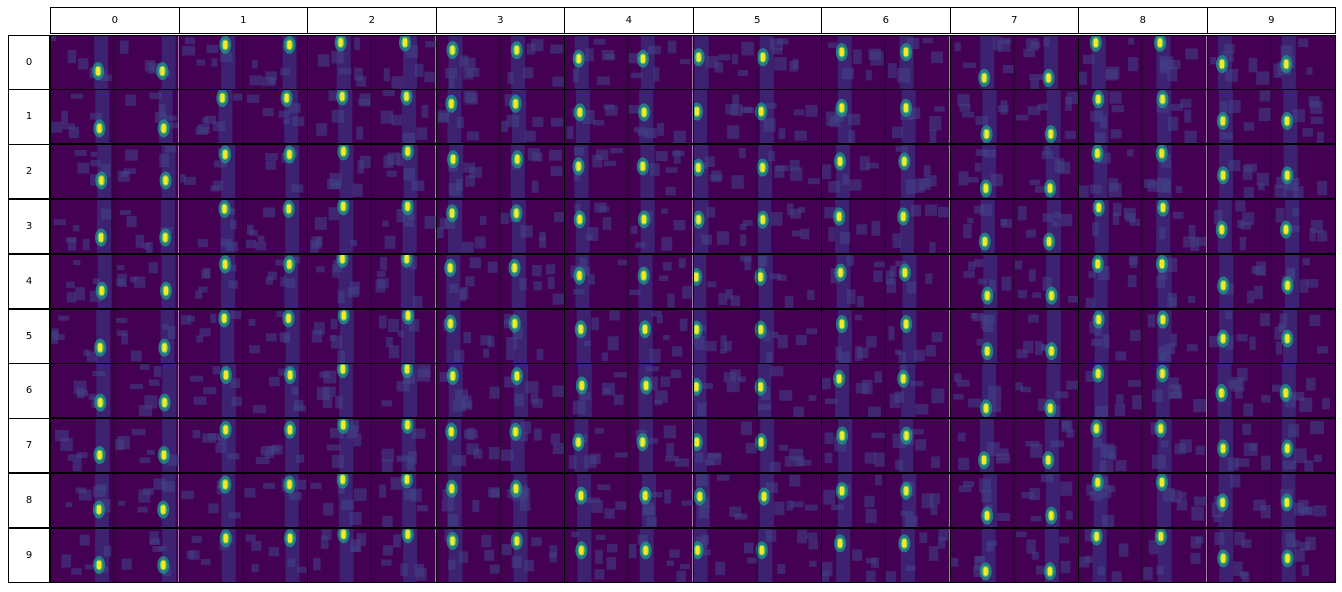 The width and height of the screenshot is (1342, 592). I want to click on heatmap-background, so click(596, 281).